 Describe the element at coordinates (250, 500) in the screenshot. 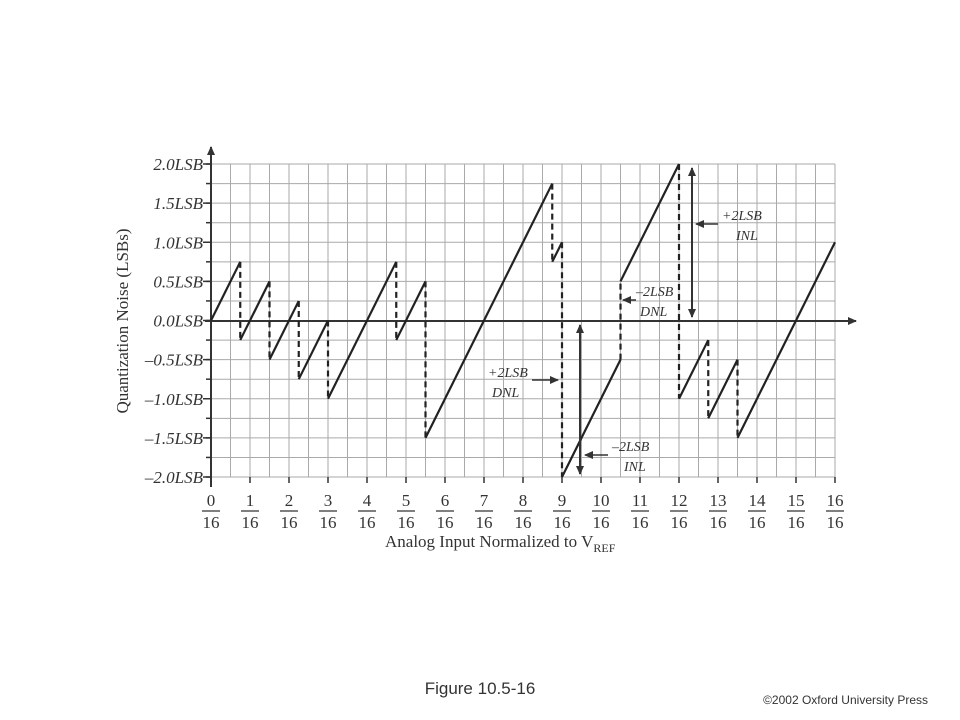

I see `x-tick-label: 1` at that location.